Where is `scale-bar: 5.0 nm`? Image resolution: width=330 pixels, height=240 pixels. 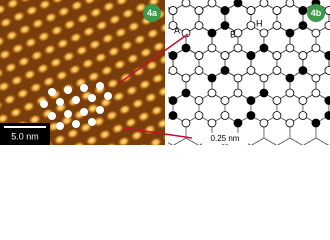 scale-bar: 5.0 nm is located at coordinates (25, 134).